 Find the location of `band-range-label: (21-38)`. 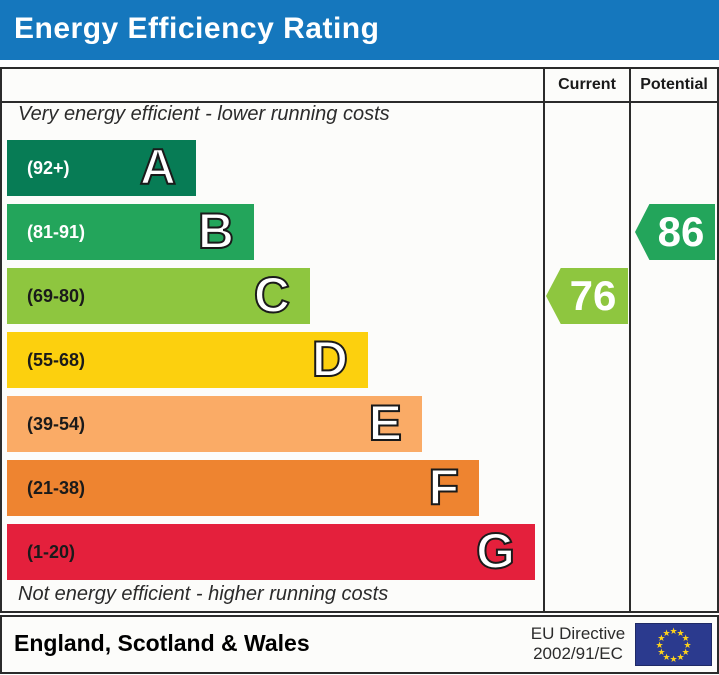

band-range-label: (21-38) is located at coordinates (56, 488).